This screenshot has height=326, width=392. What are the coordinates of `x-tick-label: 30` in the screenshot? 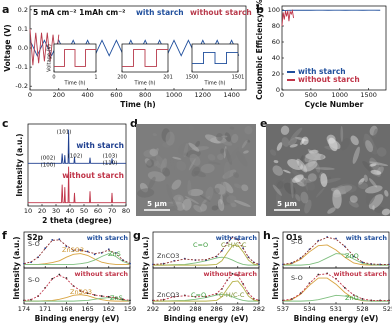 It's located at (56, 211).